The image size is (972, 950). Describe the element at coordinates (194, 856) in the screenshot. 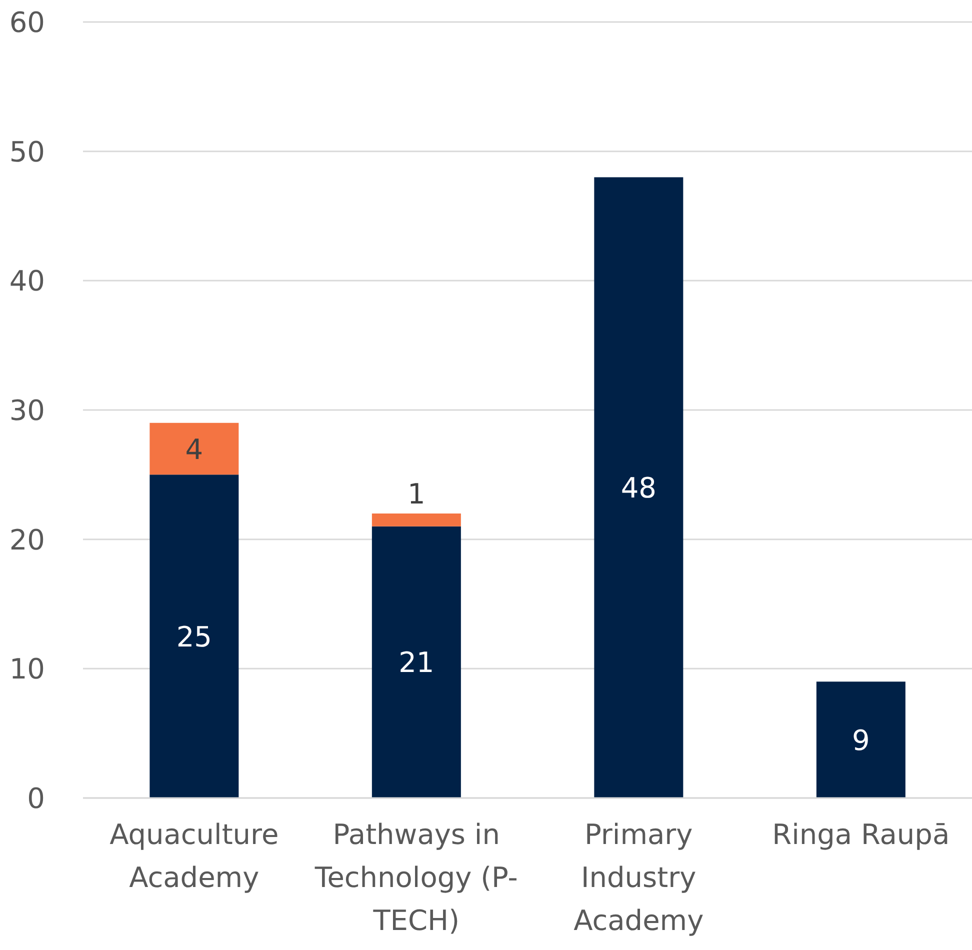

I see `x-tick-label: Aquaculture Academy` at that location.